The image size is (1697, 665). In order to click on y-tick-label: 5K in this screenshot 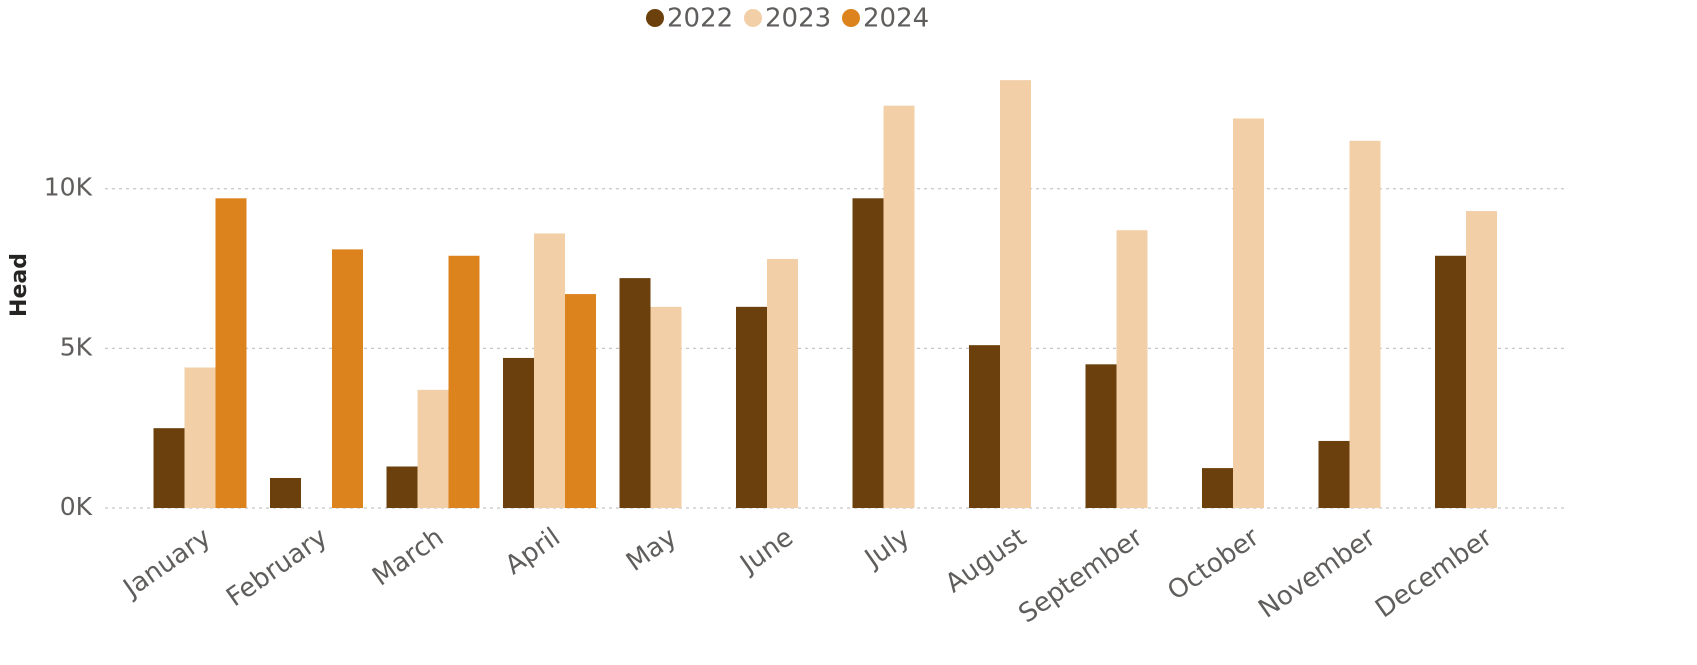, I will do `click(76, 346)`.